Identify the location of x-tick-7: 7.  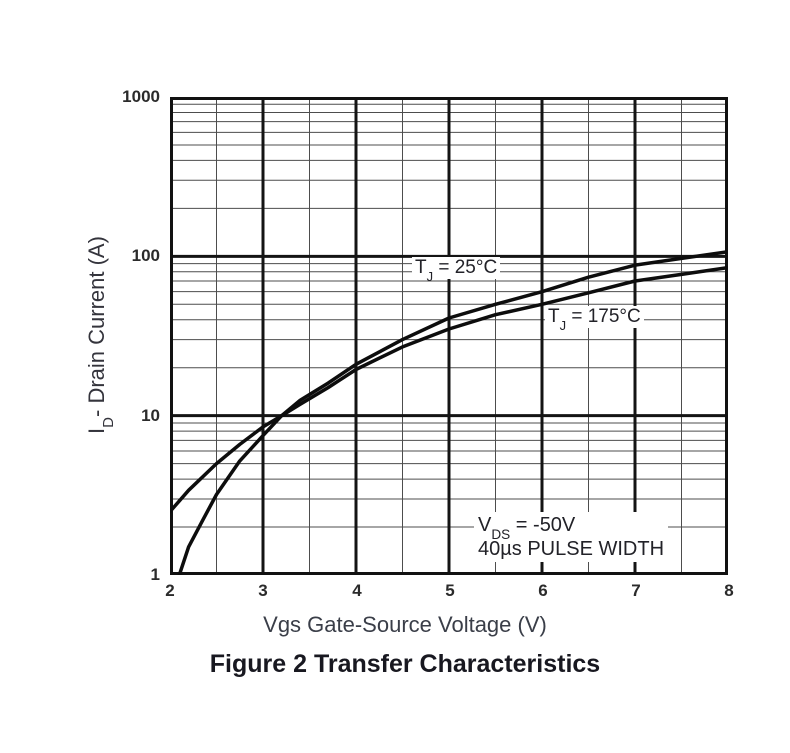
(636, 590).